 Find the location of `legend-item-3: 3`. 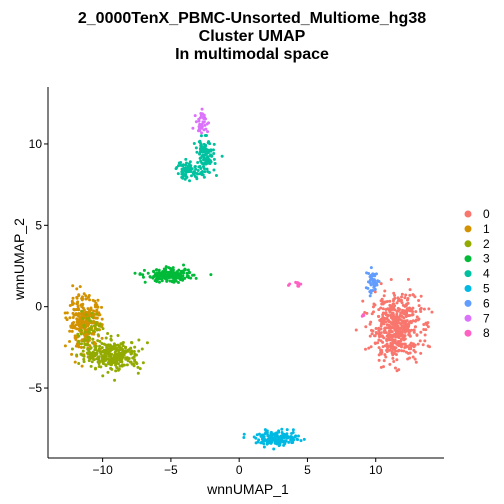

legend-item-3: 3 is located at coordinates (477, 259).